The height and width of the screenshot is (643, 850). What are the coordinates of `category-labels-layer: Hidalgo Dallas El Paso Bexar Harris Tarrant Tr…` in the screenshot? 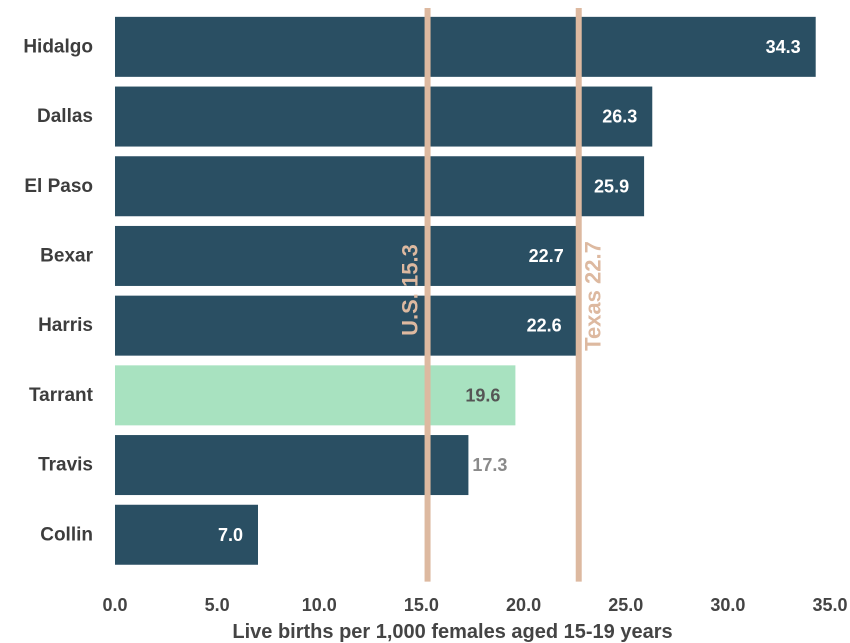 It's located at (58, 290).